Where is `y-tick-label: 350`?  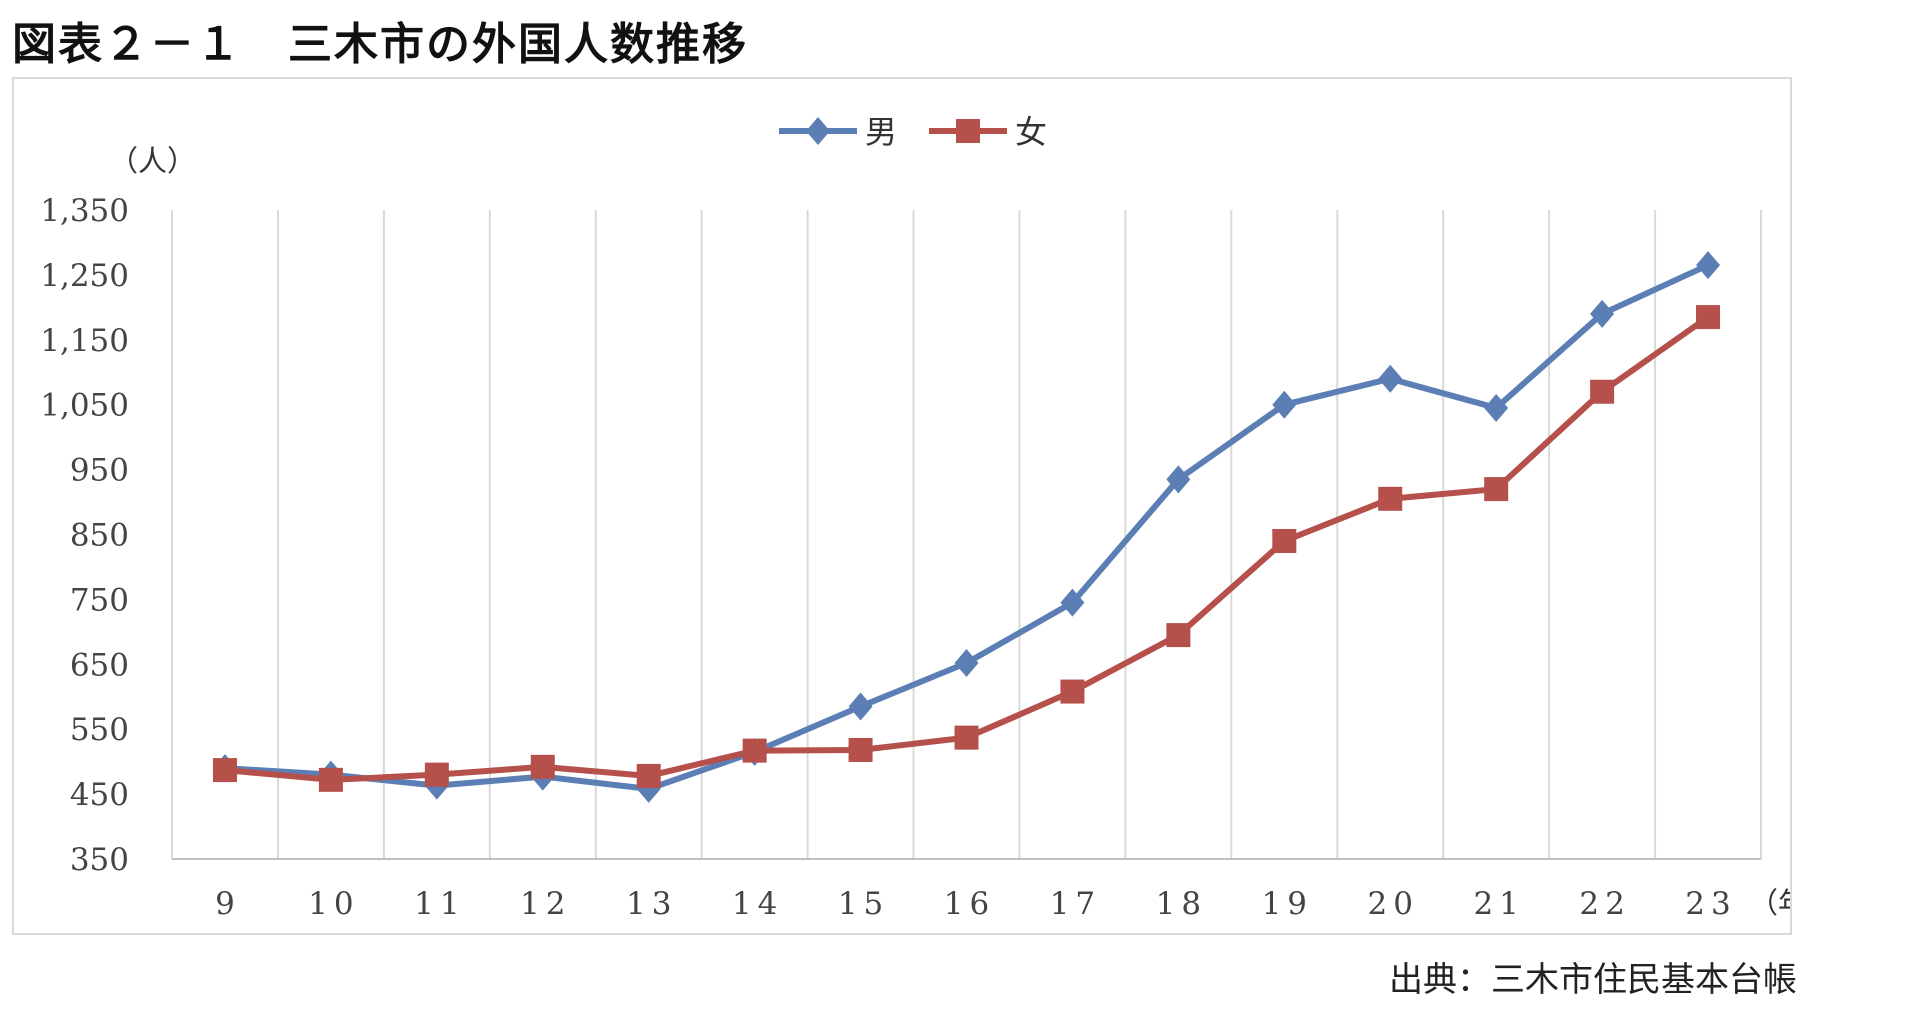
y-tick-label: 350 is located at coordinates (99, 860).